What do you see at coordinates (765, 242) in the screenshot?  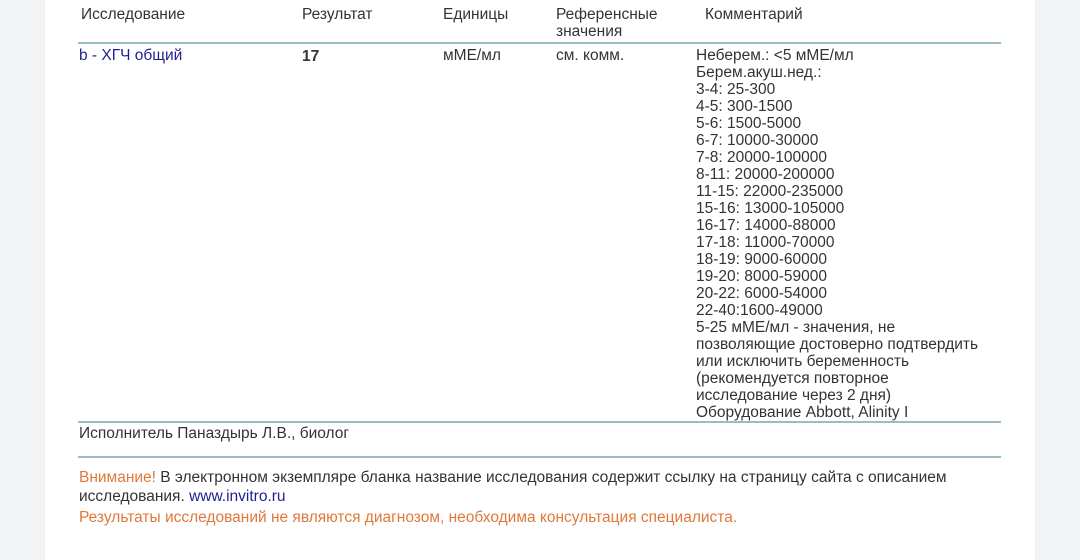 I see `comment-line: 17-18: 11000-70000` at bounding box center [765, 242].